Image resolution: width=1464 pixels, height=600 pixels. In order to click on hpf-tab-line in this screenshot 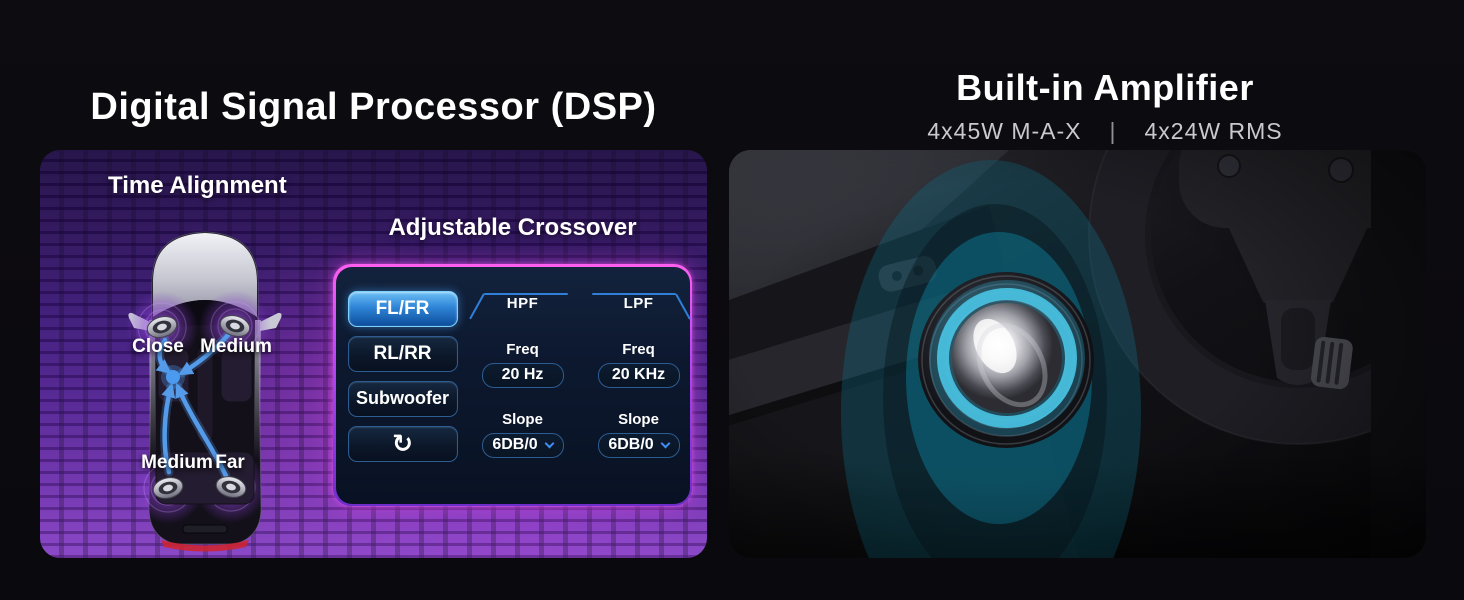, I will do `click(525, 293)`.